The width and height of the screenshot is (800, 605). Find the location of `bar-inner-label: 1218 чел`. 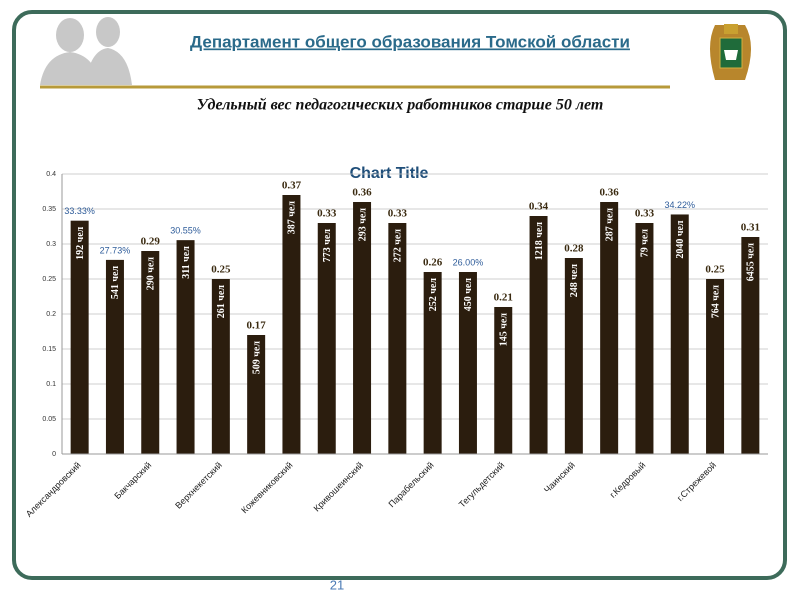

bar-inner-label: 1218 чел is located at coordinates (539, 241).